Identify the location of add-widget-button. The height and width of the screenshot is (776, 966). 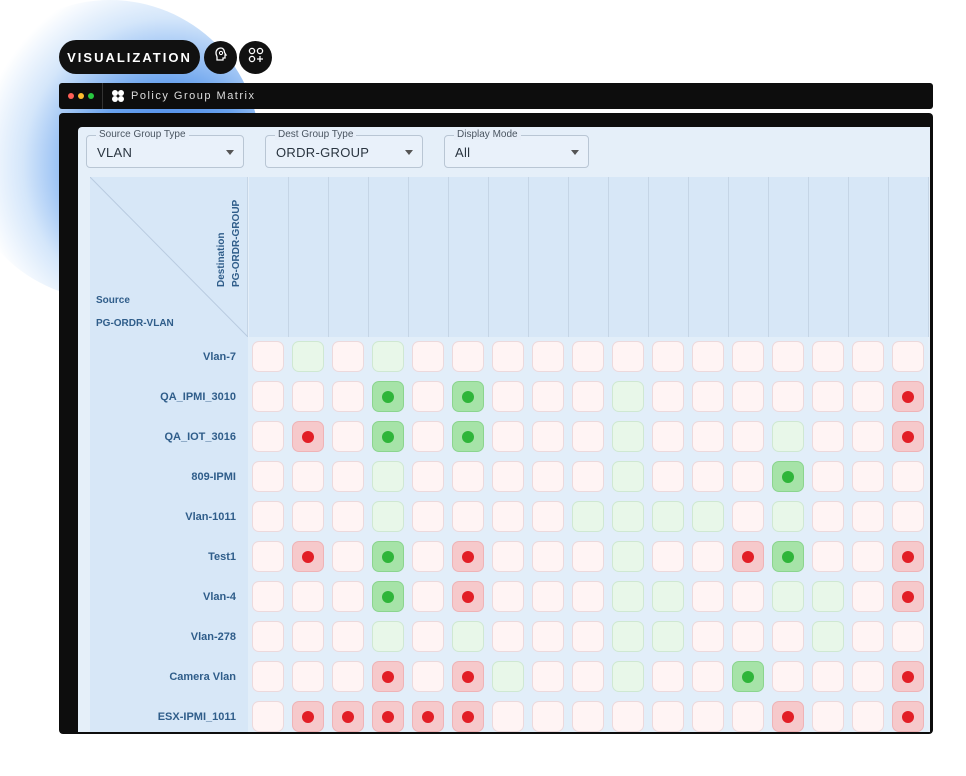
(255, 57).